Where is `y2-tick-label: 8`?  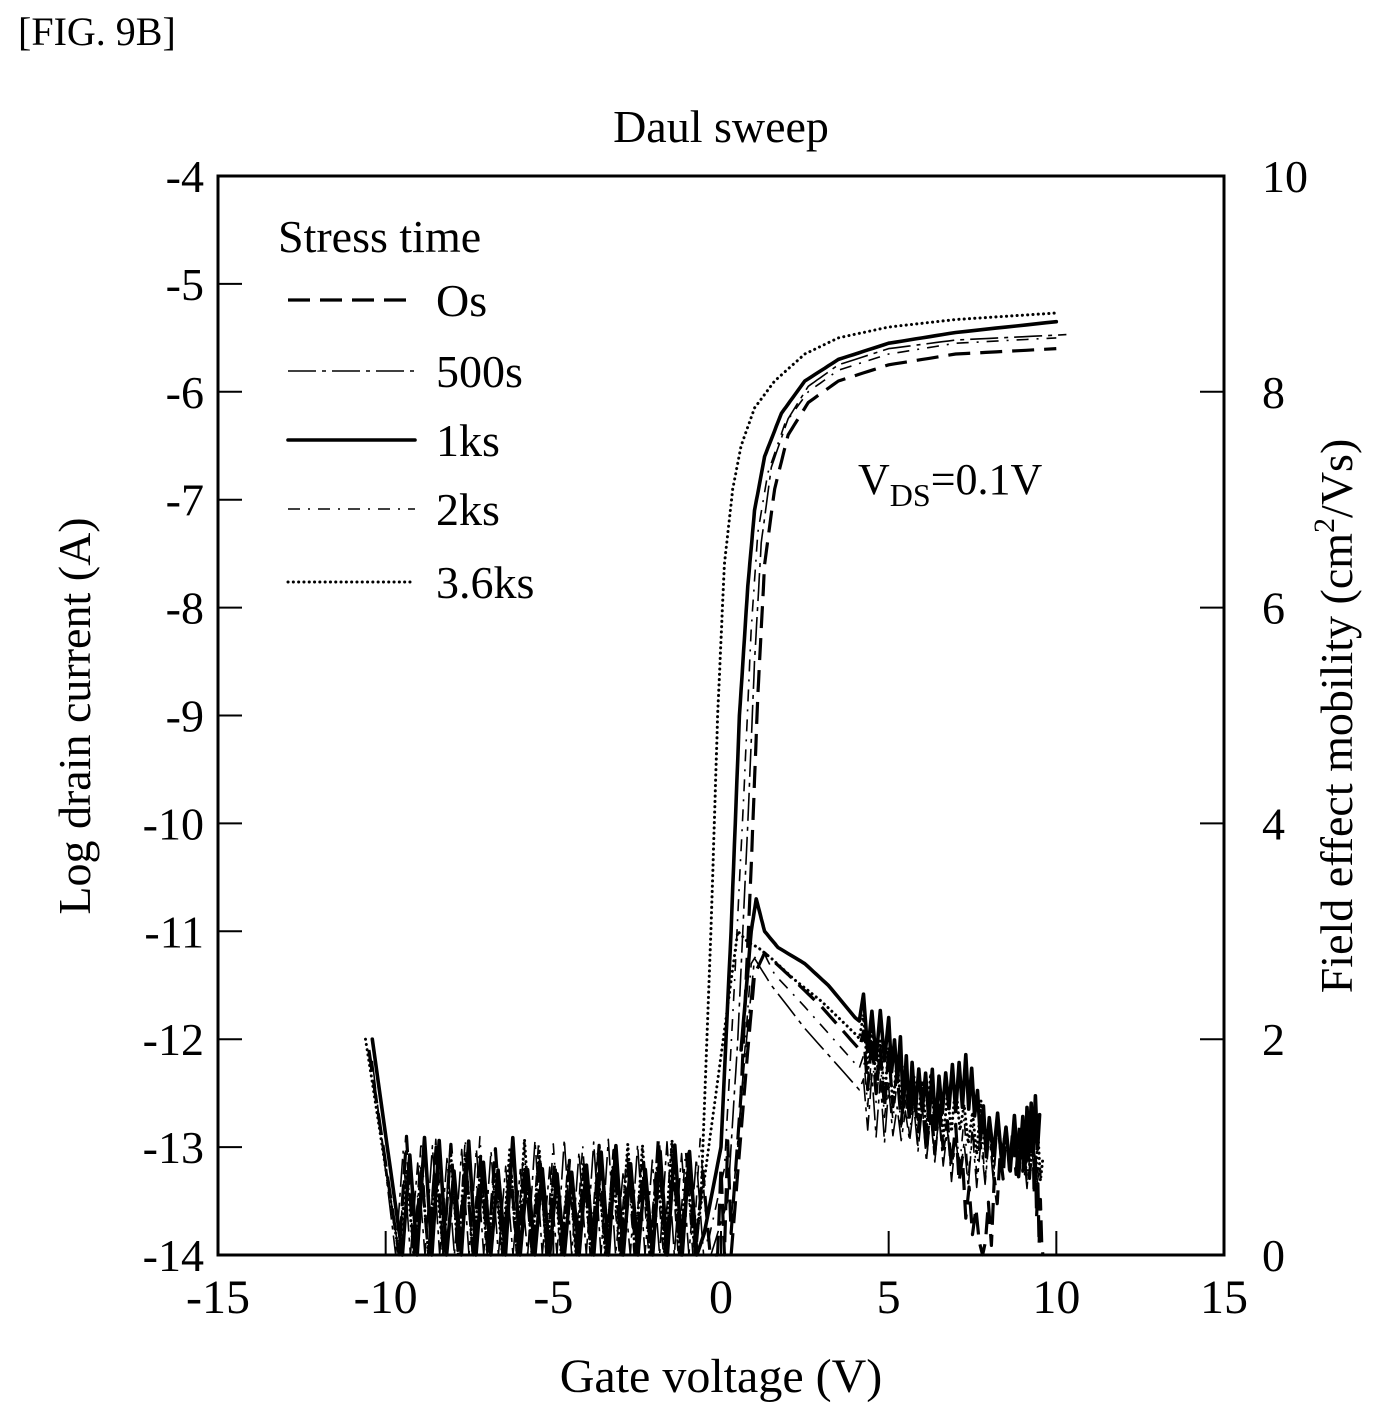 y2-tick-label: 8 is located at coordinates (1273, 392).